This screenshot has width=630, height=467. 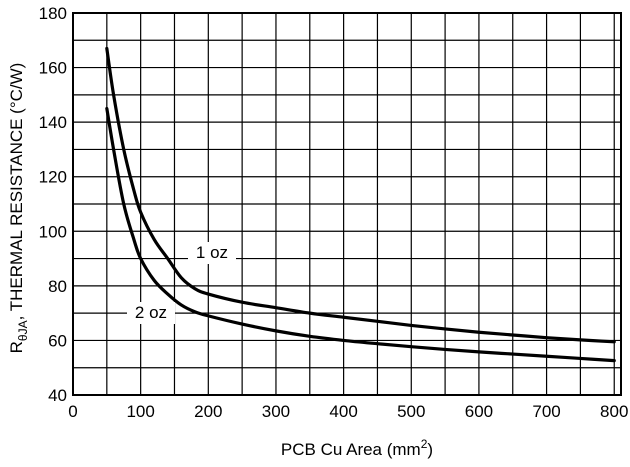 What do you see at coordinates (53, 231) in the screenshot?
I see `y-tick-label: 100` at bounding box center [53, 231].